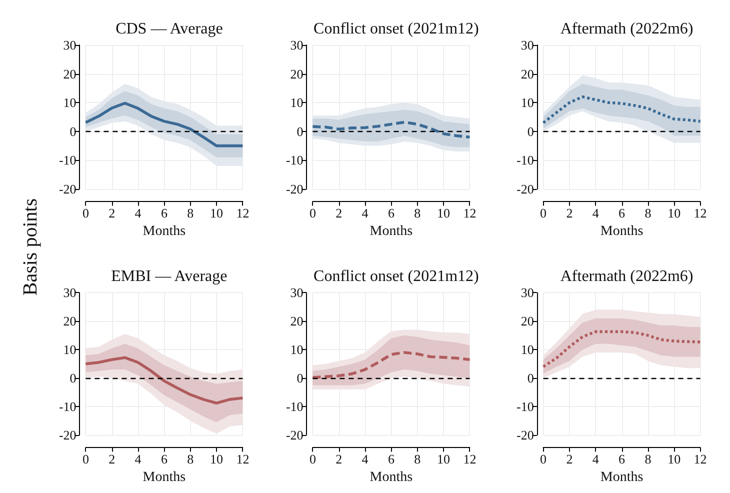 Image resolution: width=730 pixels, height=493 pixels. Describe the element at coordinates (169, 29) in the screenshot. I see `chart-title: CDS — Average` at that location.